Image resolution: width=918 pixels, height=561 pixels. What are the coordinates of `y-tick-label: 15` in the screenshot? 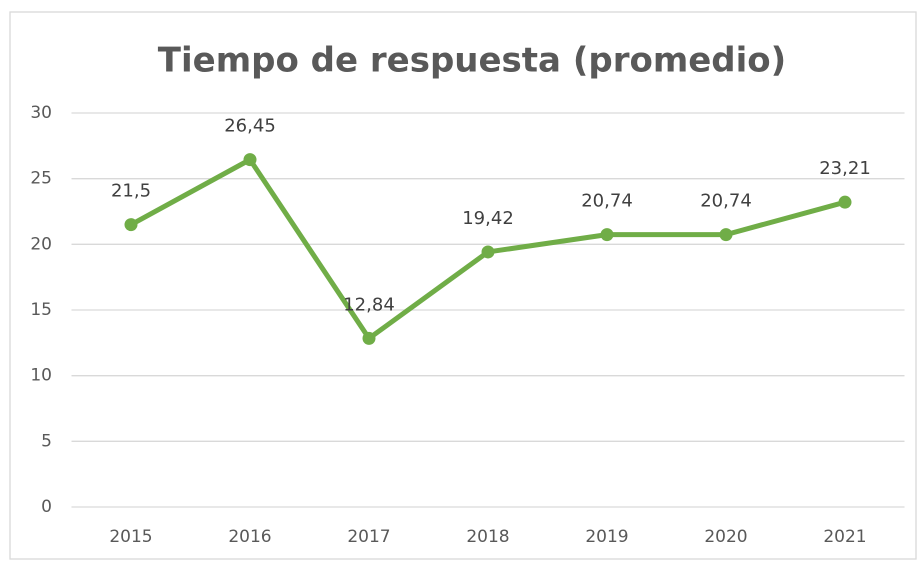 It's located at (41, 310).